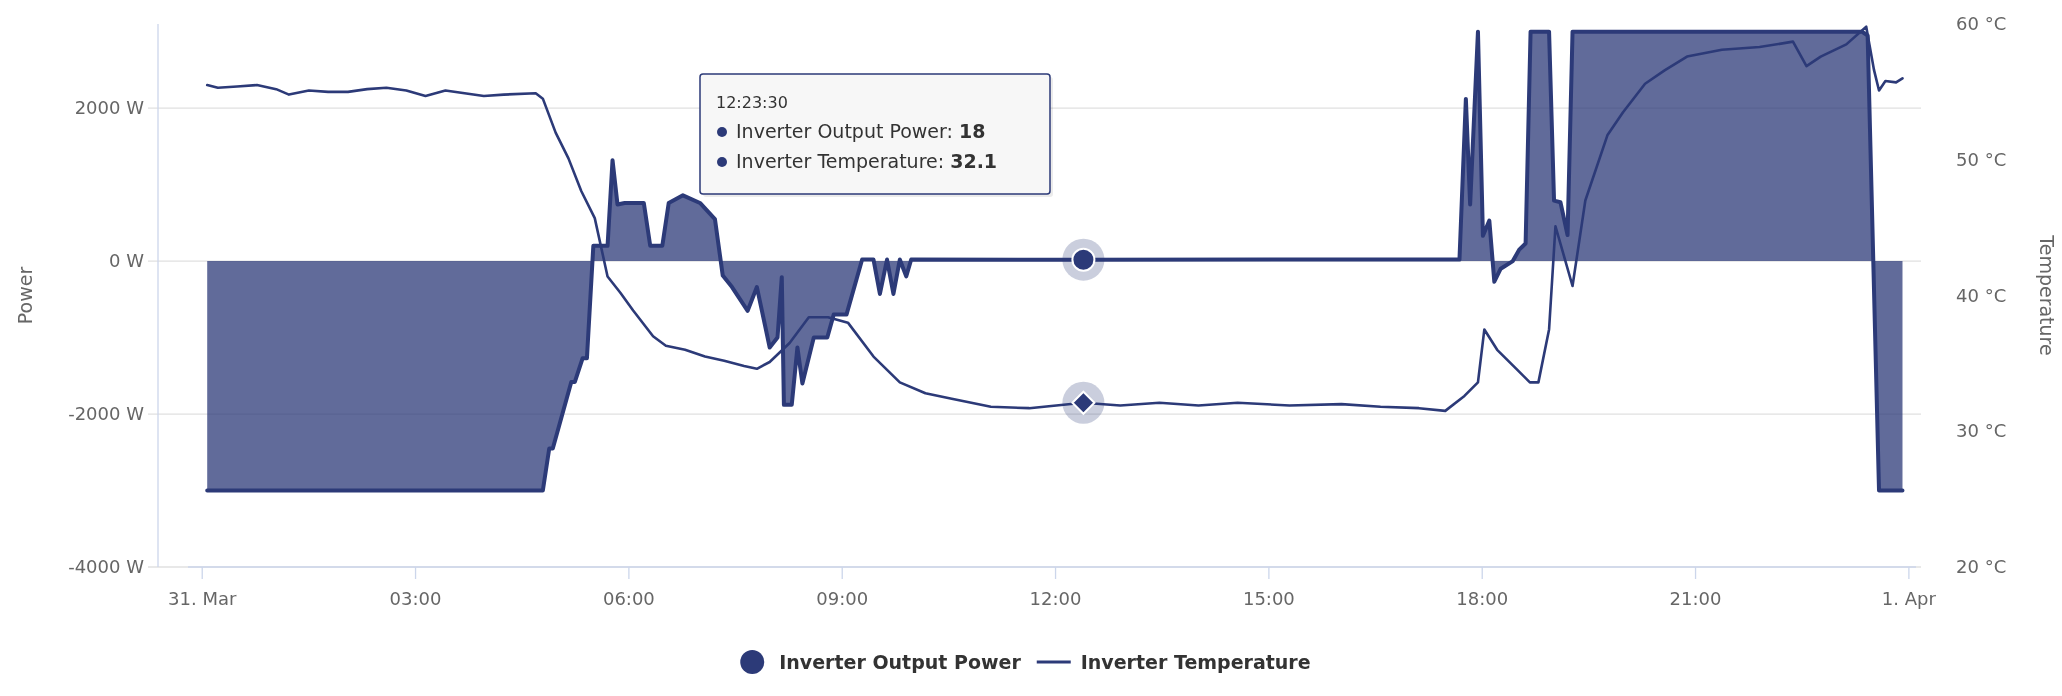 This screenshot has height=696, width=2062. I want to click on annotation: 12:23:30, so click(752, 102).